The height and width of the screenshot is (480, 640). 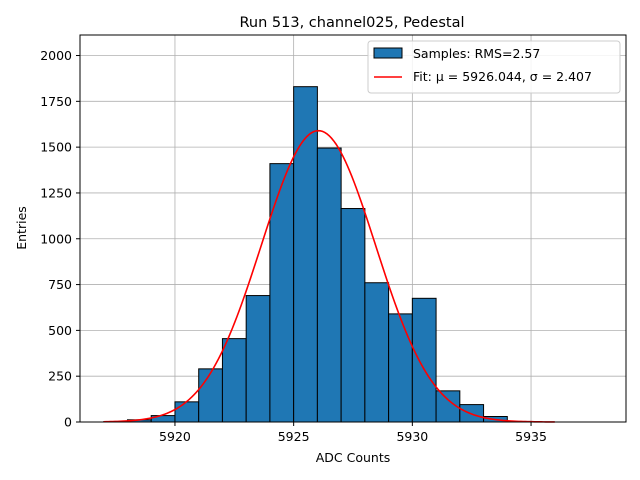 I want to click on x-tick-label: 5930, so click(x=412, y=436).